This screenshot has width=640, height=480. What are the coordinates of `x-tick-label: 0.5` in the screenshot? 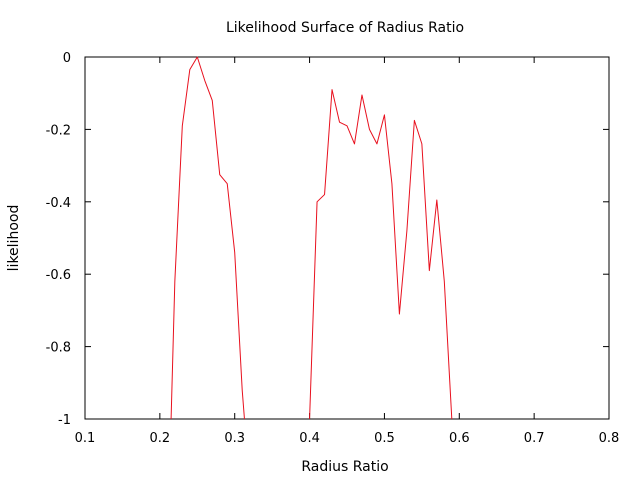 It's located at (384, 438).